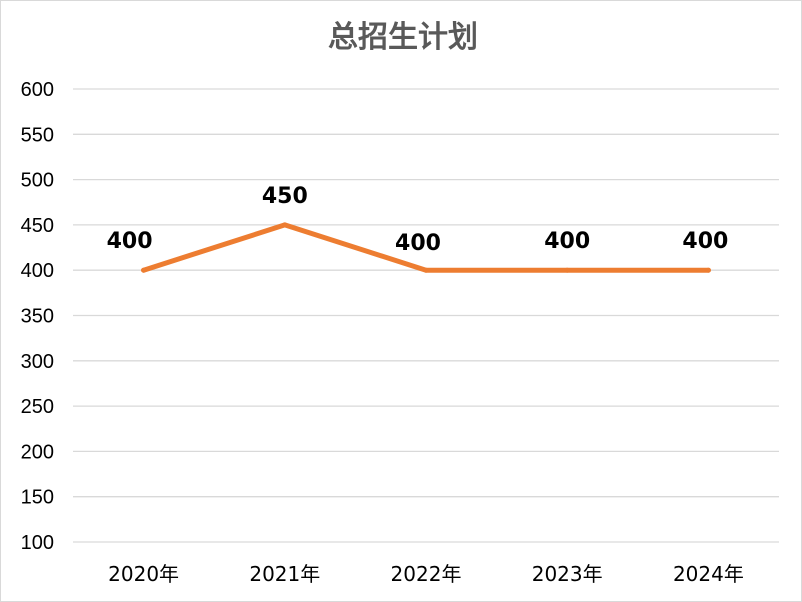 This screenshot has height=602, width=802. I want to click on x-tick-label: 2024年, so click(708, 574).